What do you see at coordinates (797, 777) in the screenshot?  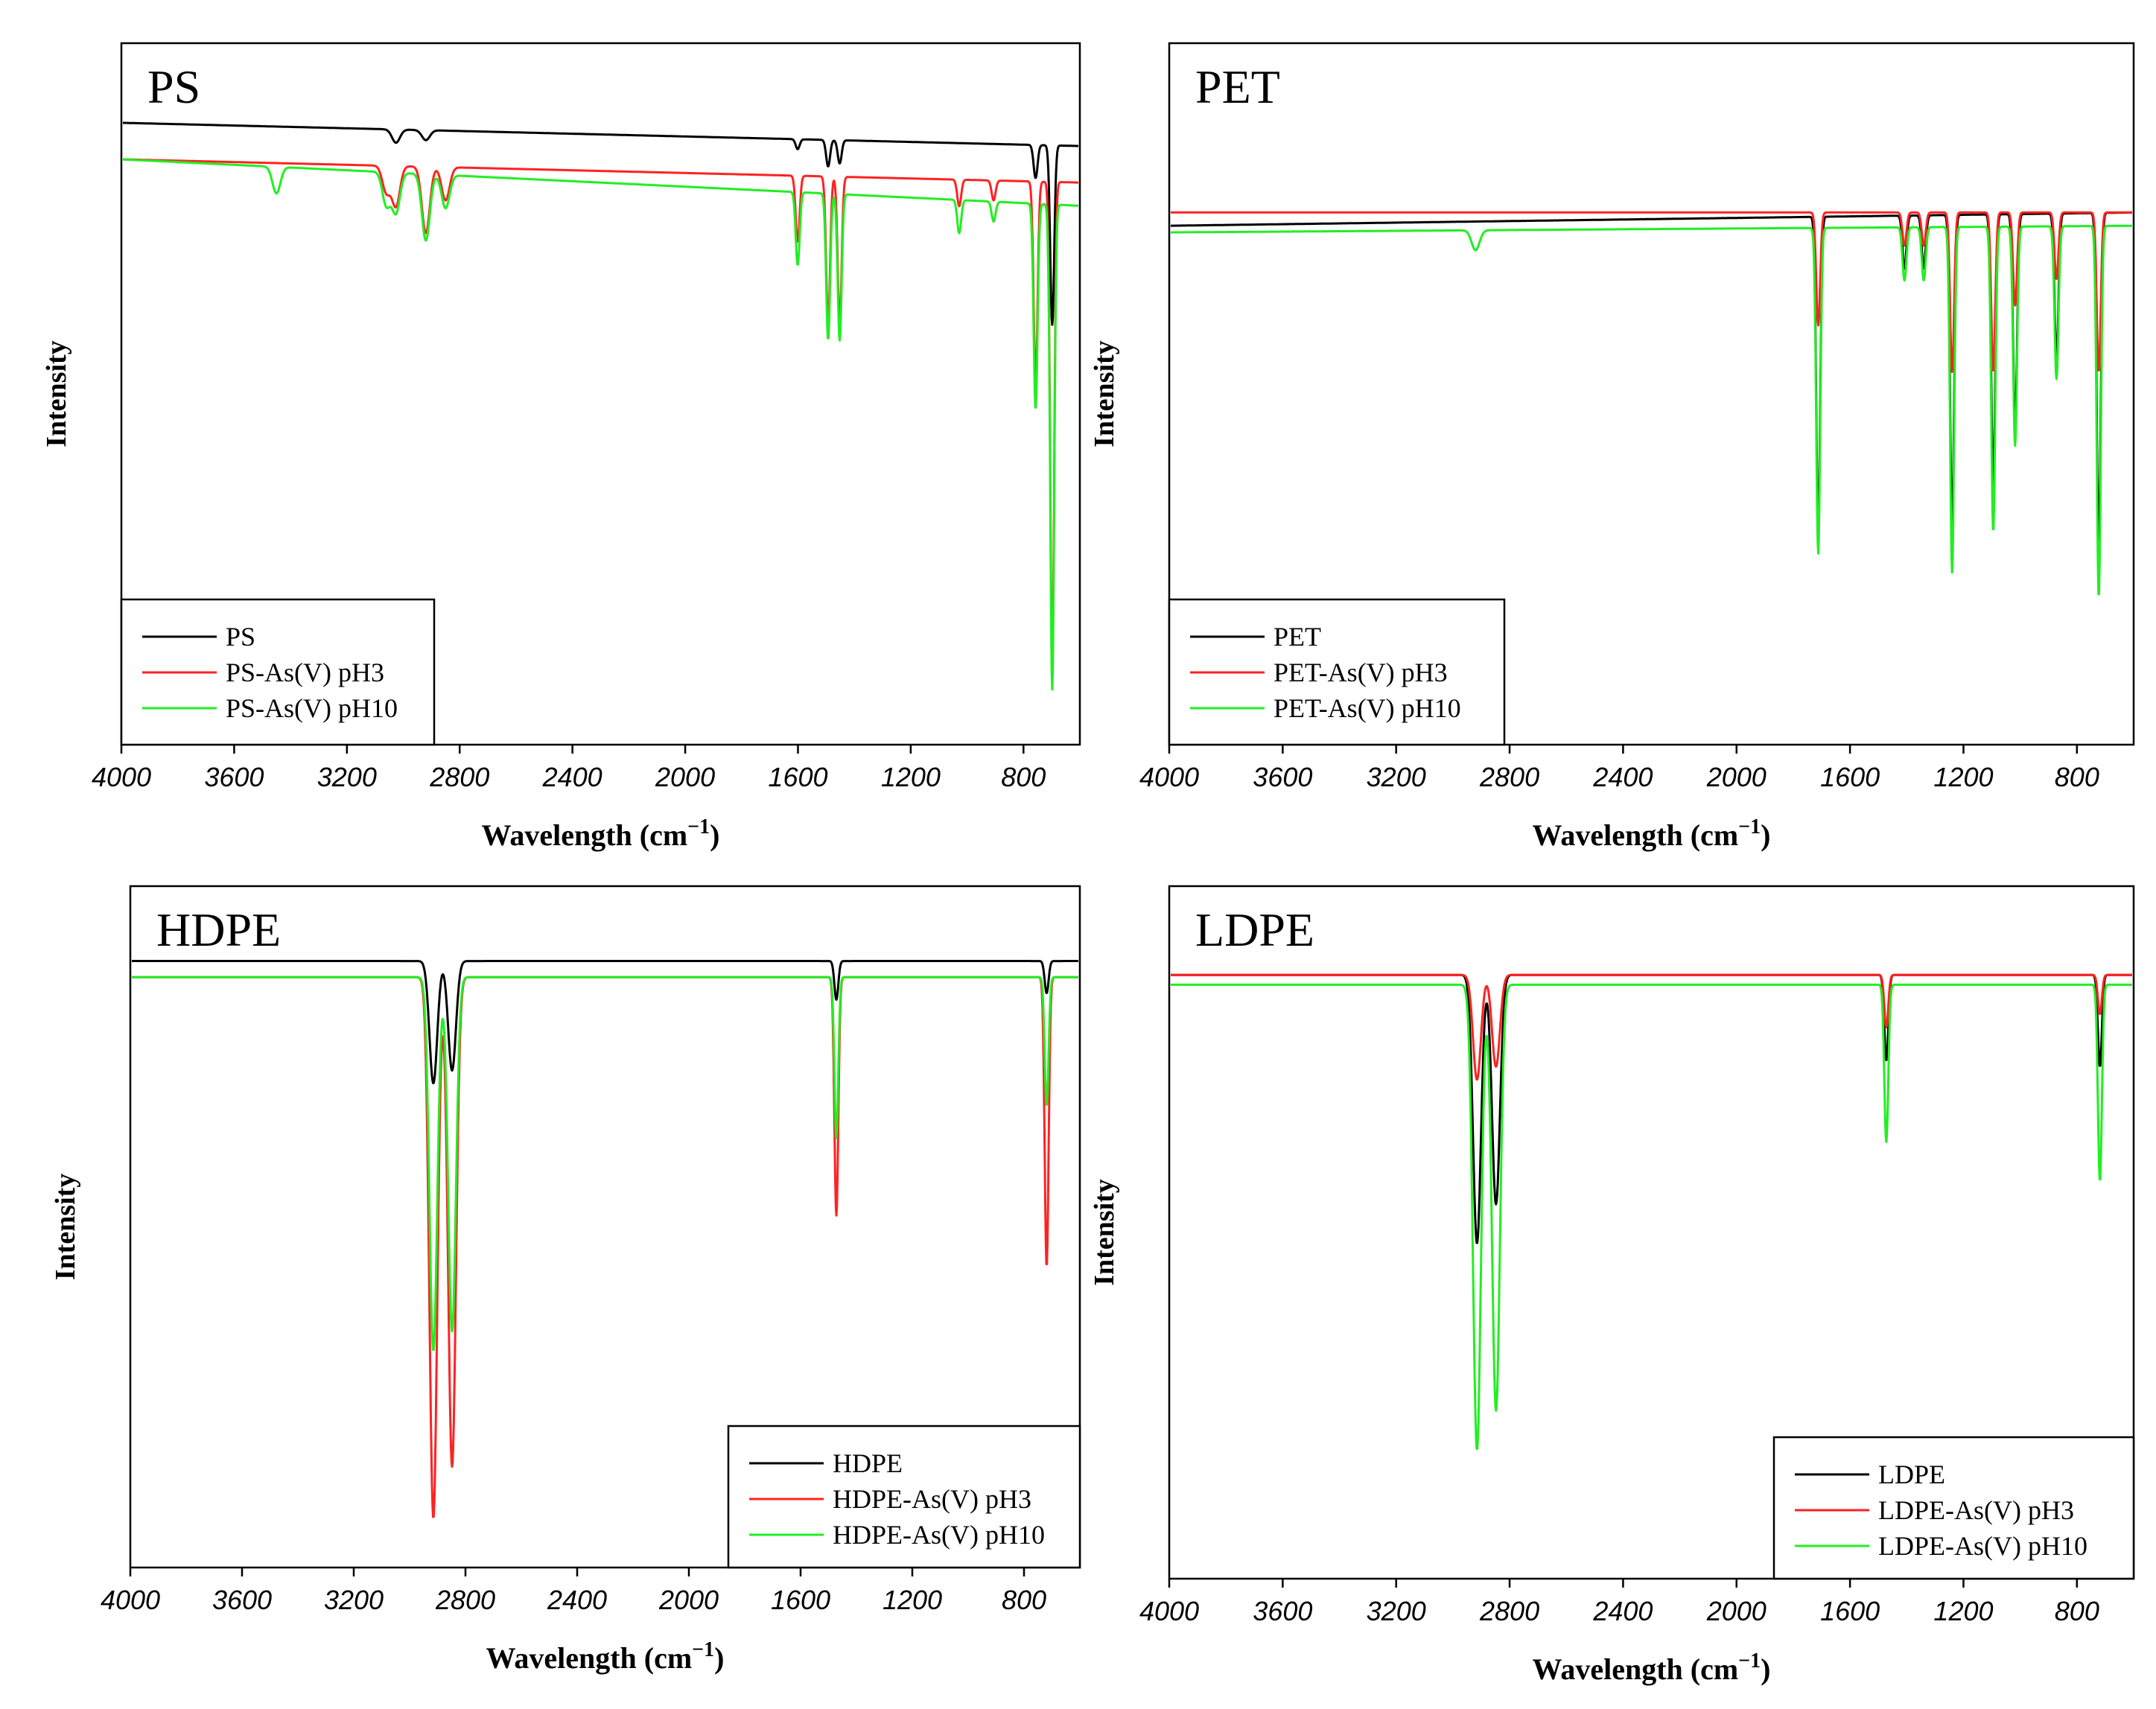 I see `panel-ps-x-tick-label: 1600` at bounding box center [797, 777].